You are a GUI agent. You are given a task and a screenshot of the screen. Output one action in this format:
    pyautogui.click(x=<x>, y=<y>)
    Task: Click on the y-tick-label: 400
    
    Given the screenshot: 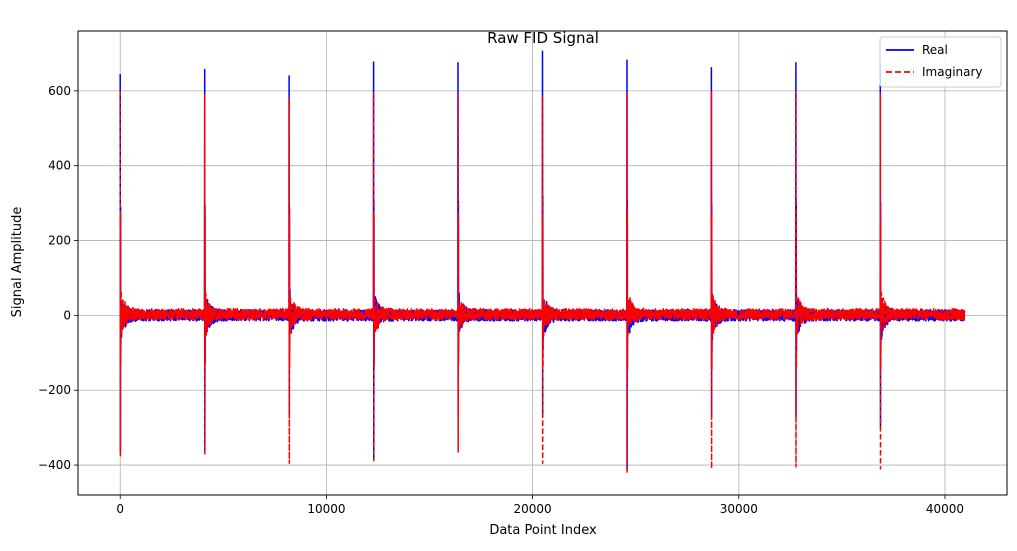 What is the action you would take?
    pyautogui.click(x=59, y=166)
    